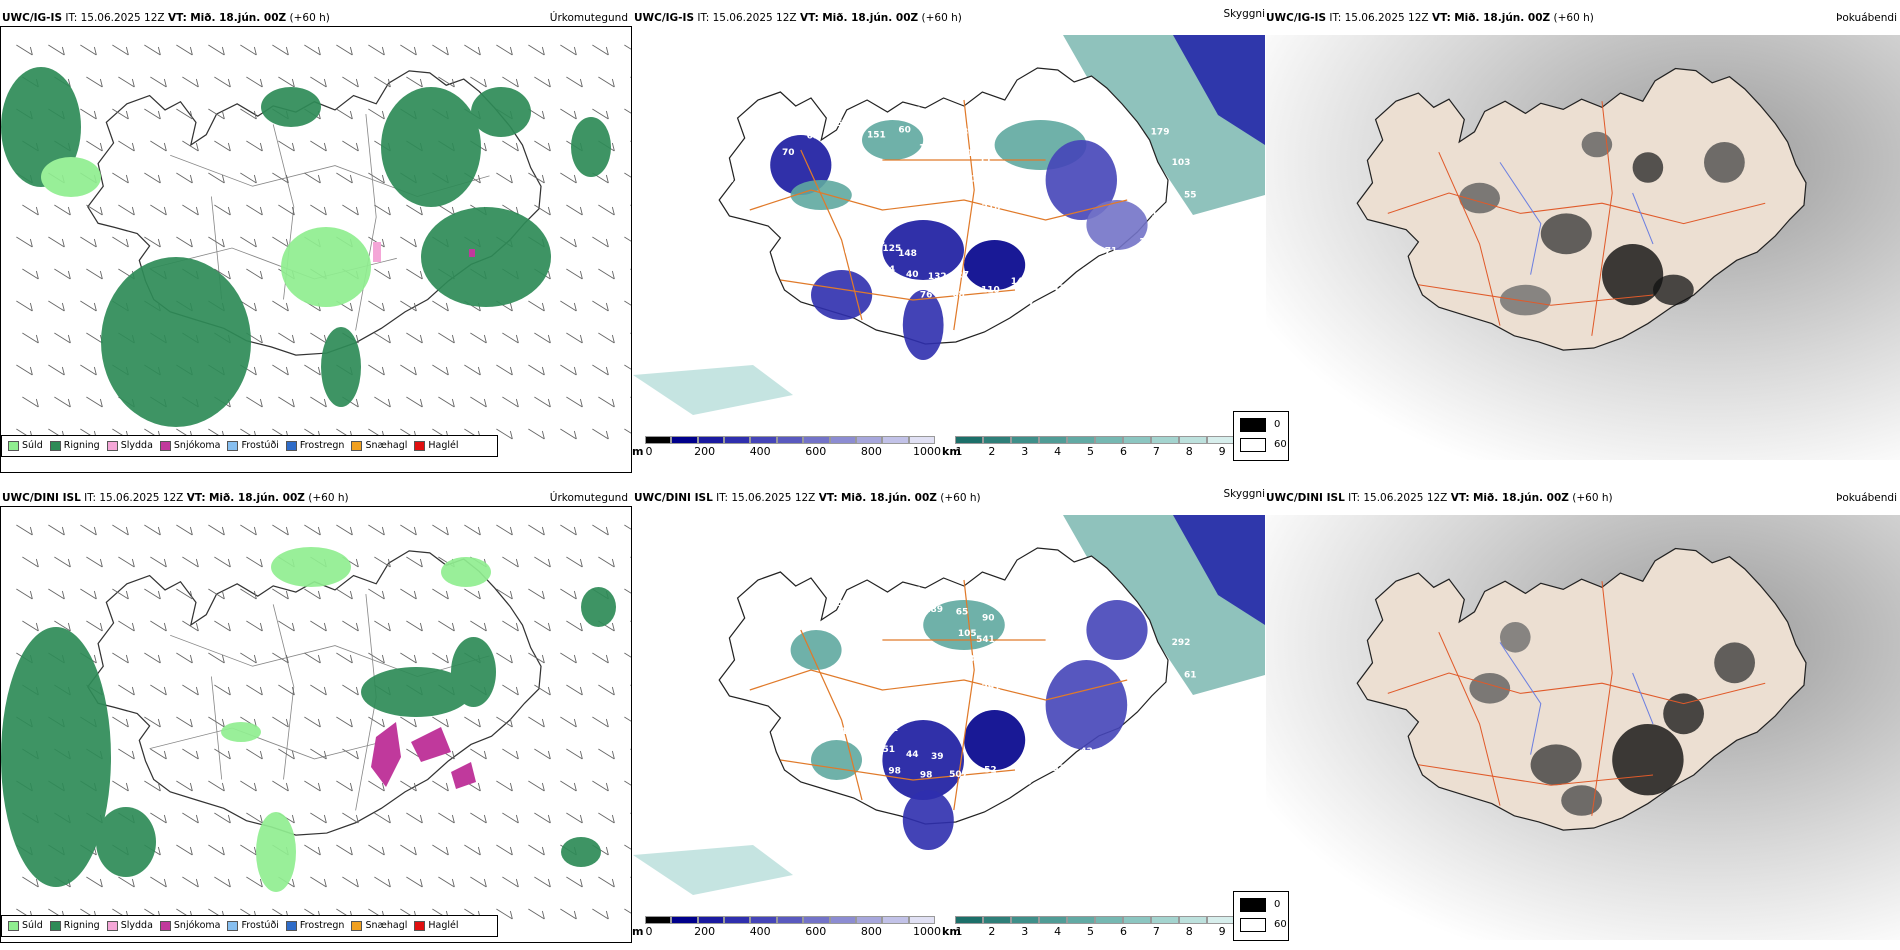  I want to click on visibility-value-label: 61, so click(1190, 676).